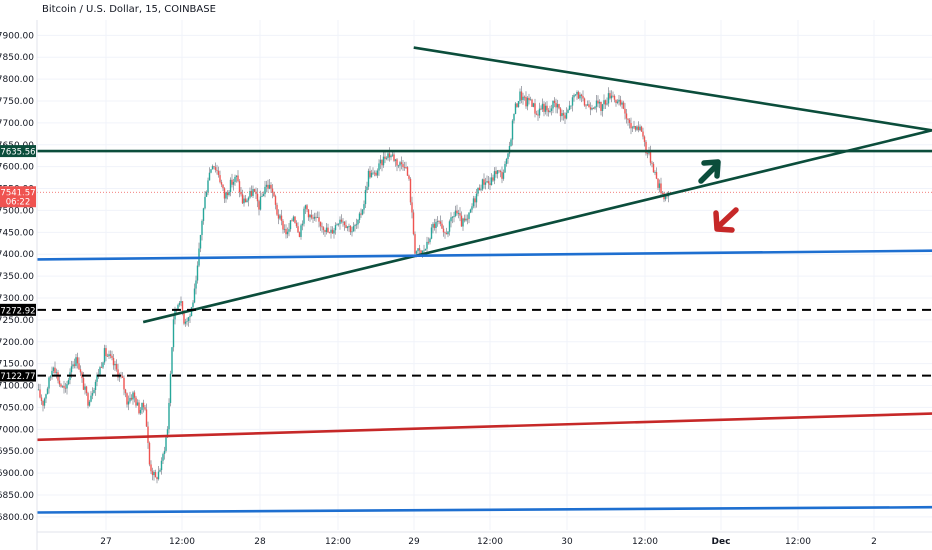 The height and width of the screenshot is (550, 932). Describe the element at coordinates (17, 36) in the screenshot. I see `y-tick-label: 7900.00` at that location.